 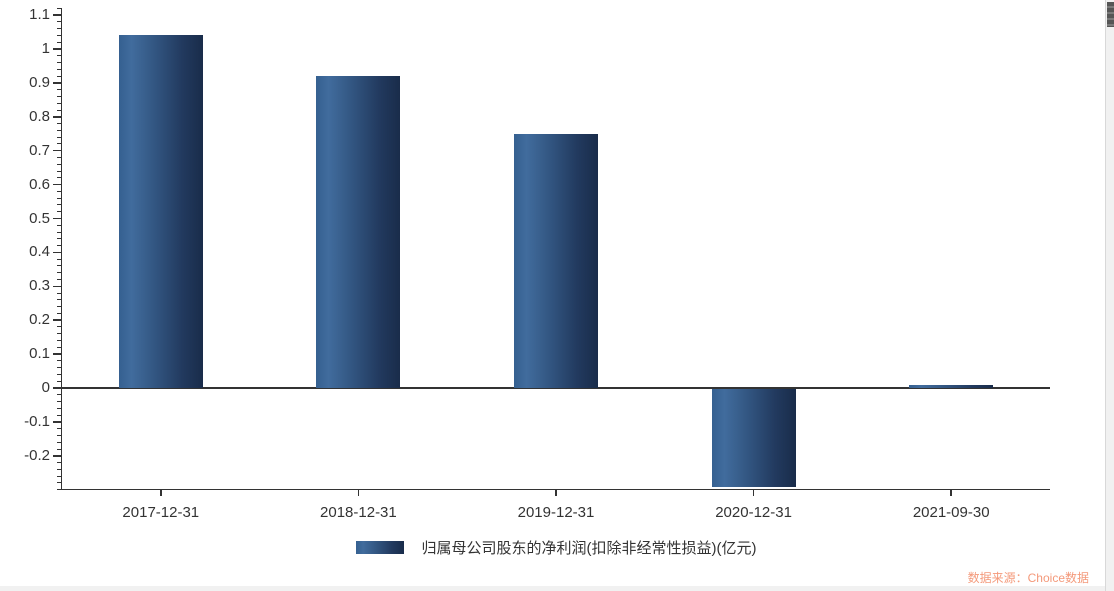 What do you see at coordinates (556, 512) in the screenshot?
I see `x-tick-label: 2019-12-31` at bounding box center [556, 512].